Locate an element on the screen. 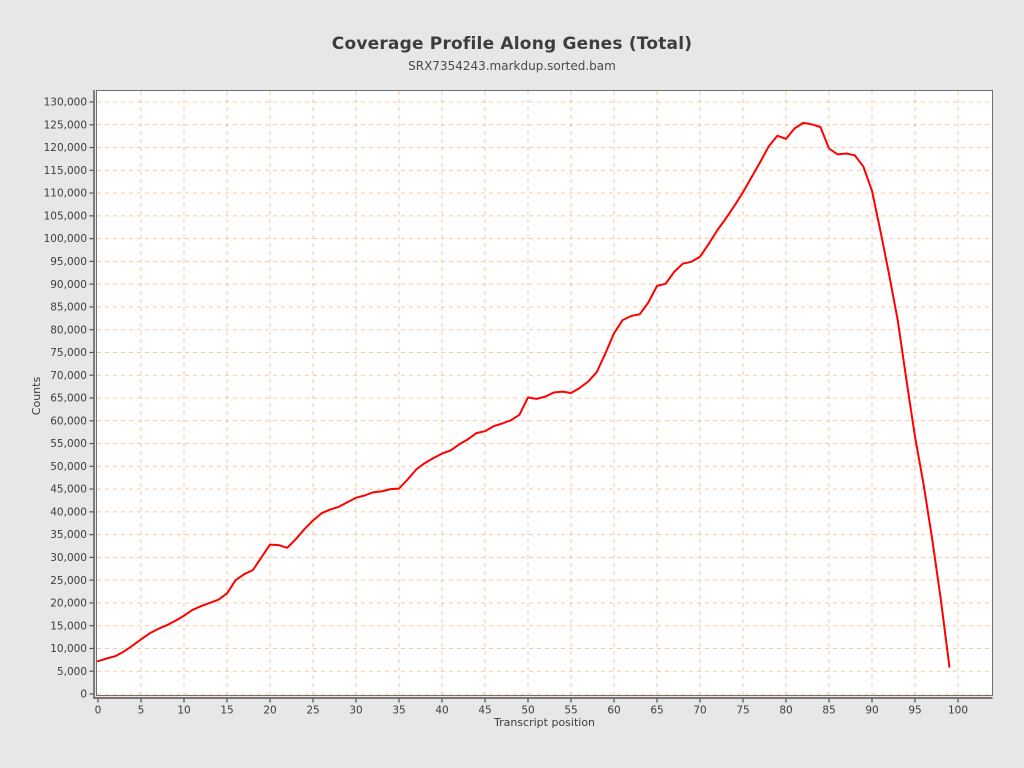 The width and height of the screenshot is (1024, 768). x-tick-label: 95 is located at coordinates (914, 711).